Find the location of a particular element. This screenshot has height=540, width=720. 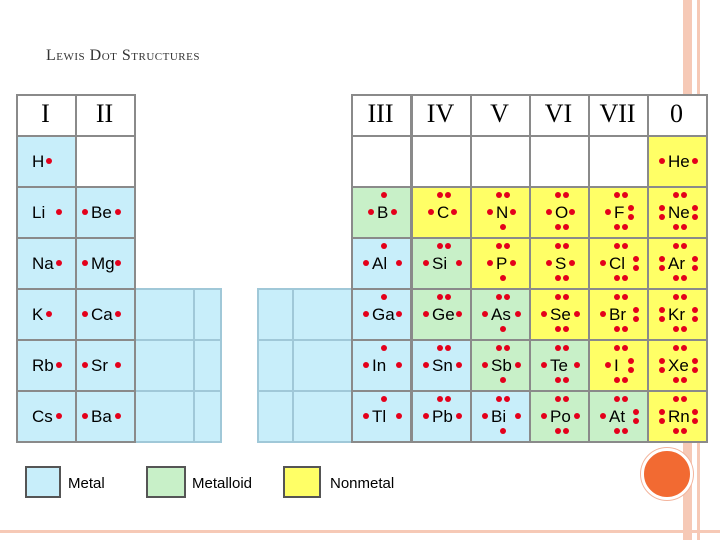

element-symbol: Mg is located at coordinates (103, 263).